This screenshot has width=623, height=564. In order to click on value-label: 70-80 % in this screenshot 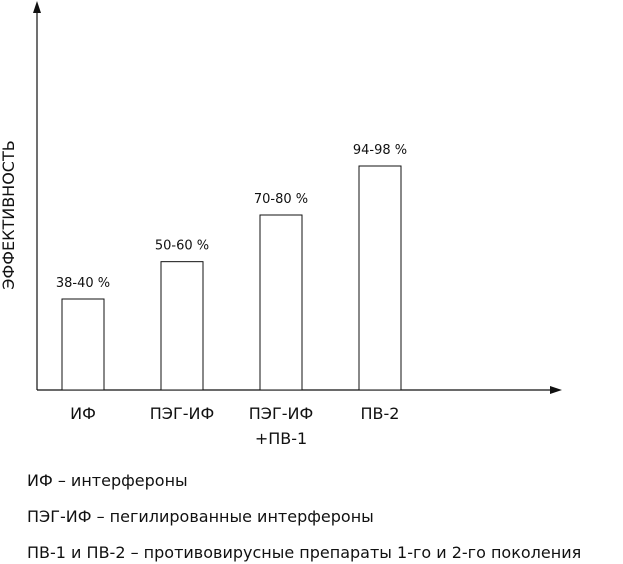, I will do `click(281, 199)`.